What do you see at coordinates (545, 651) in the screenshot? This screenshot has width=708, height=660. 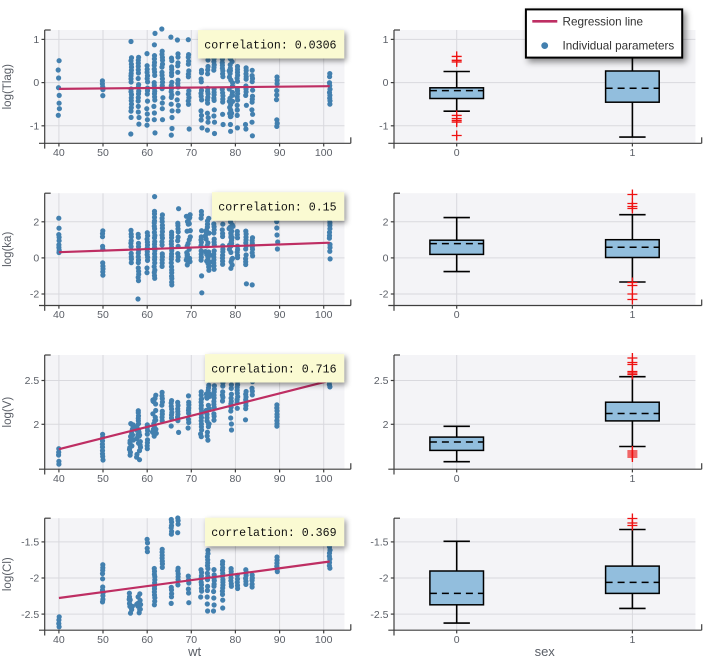 I see `svg-text: sex` at bounding box center [545, 651].